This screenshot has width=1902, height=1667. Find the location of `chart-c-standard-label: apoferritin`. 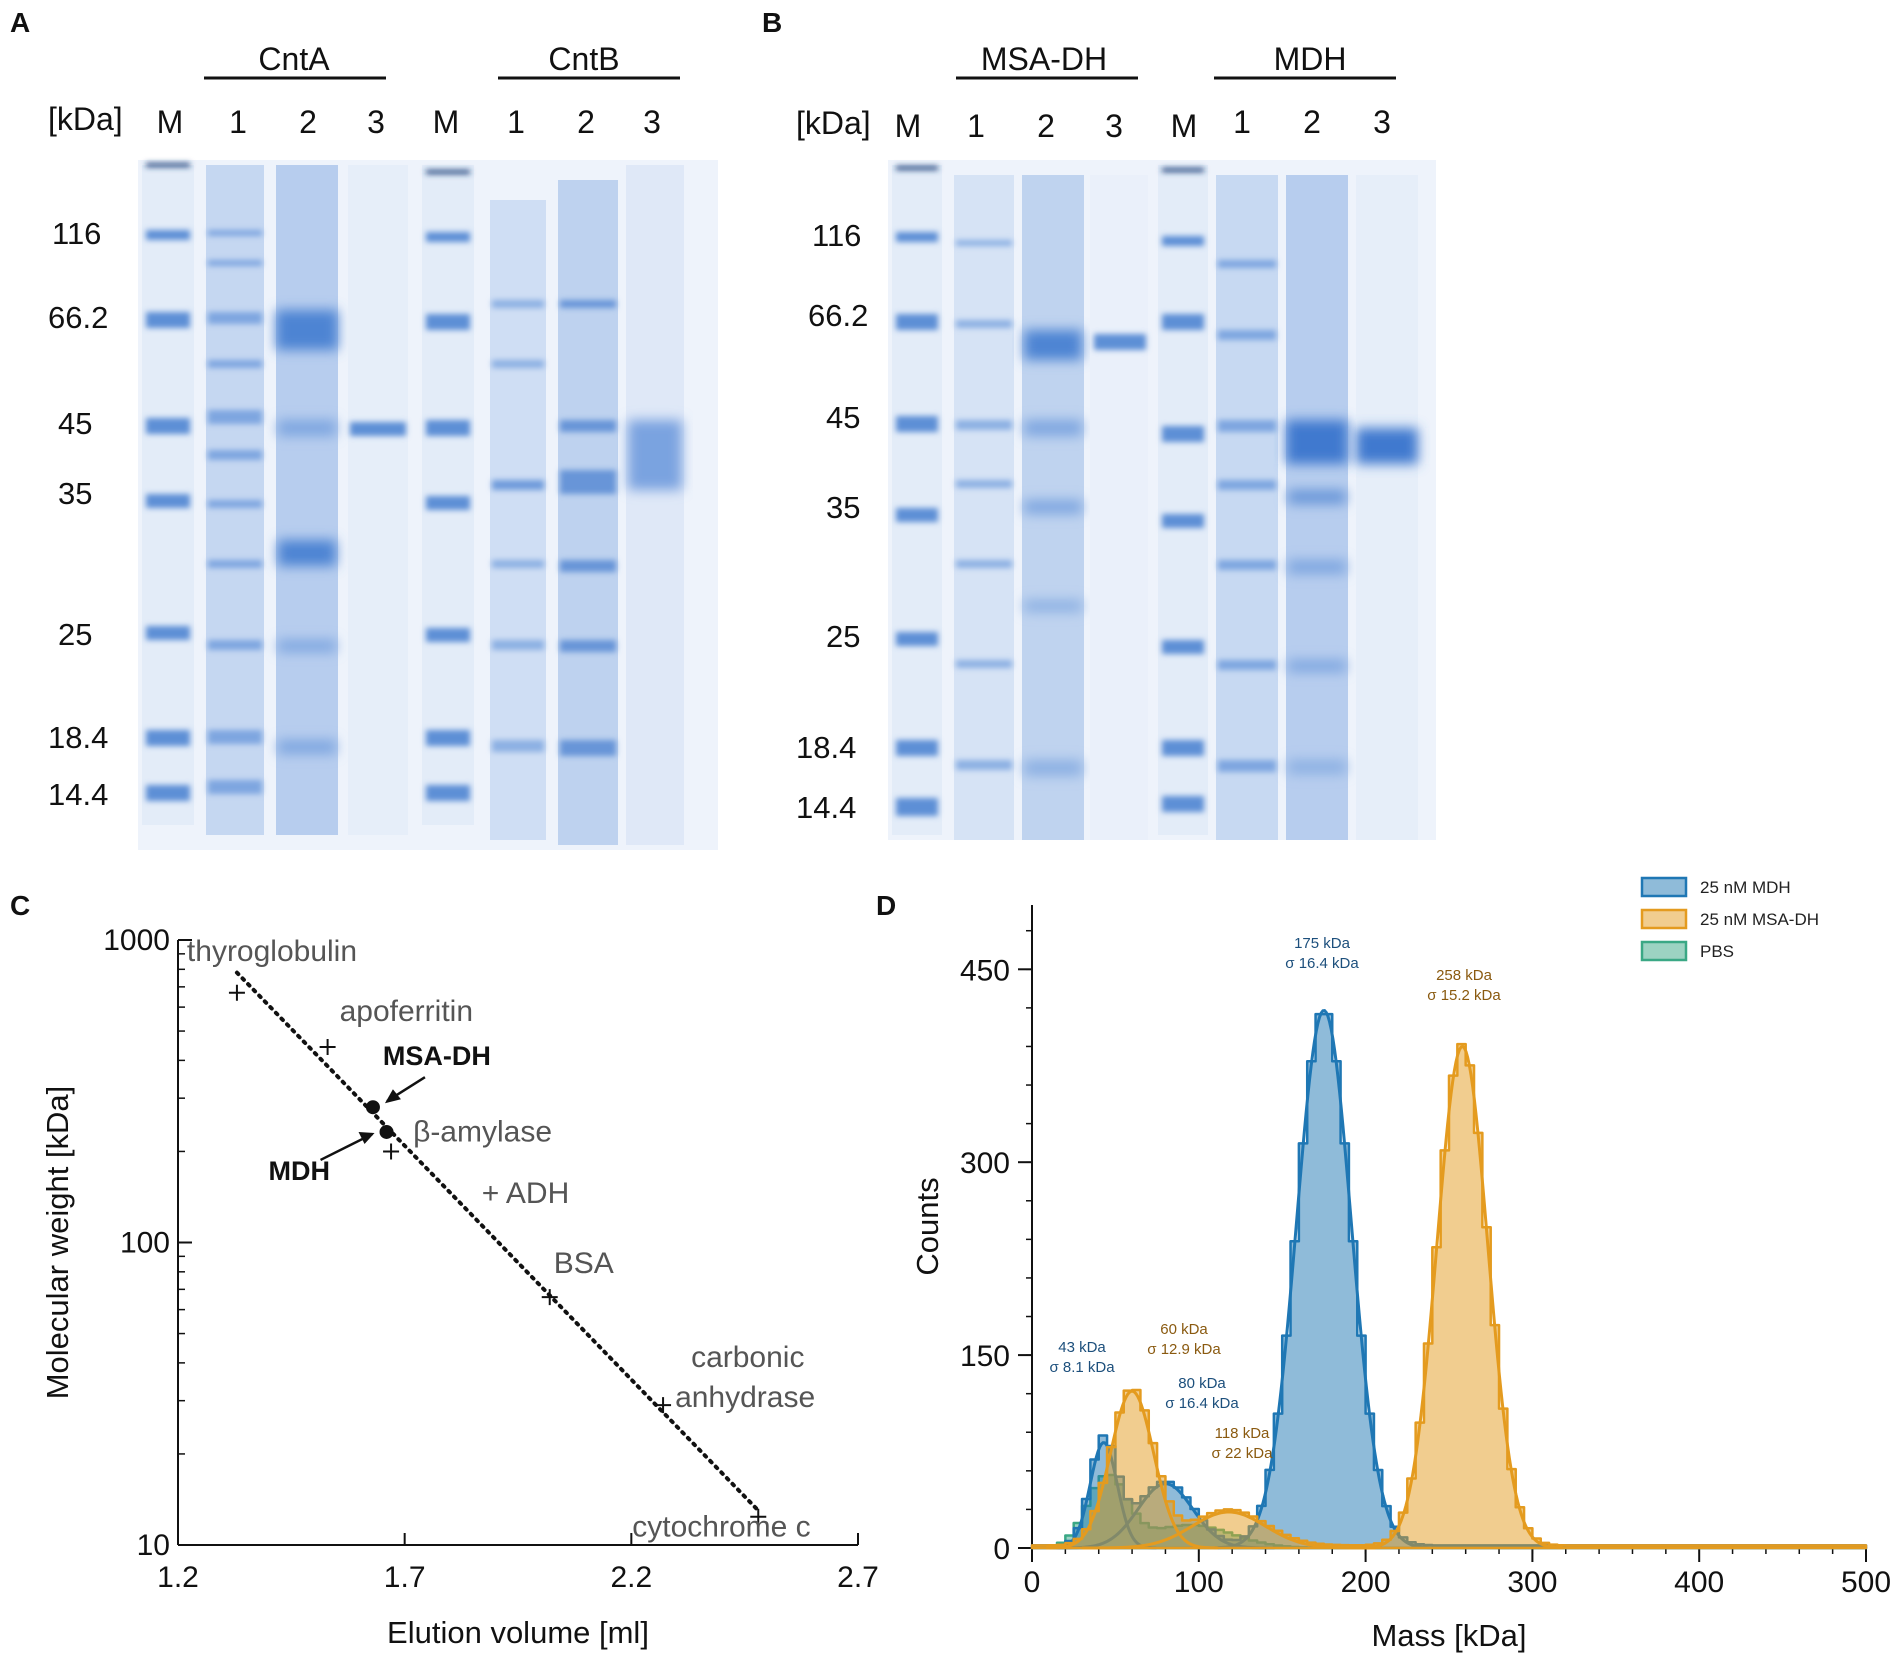

chart-c-standard-label: apoferritin is located at coordinates (406, 1011).